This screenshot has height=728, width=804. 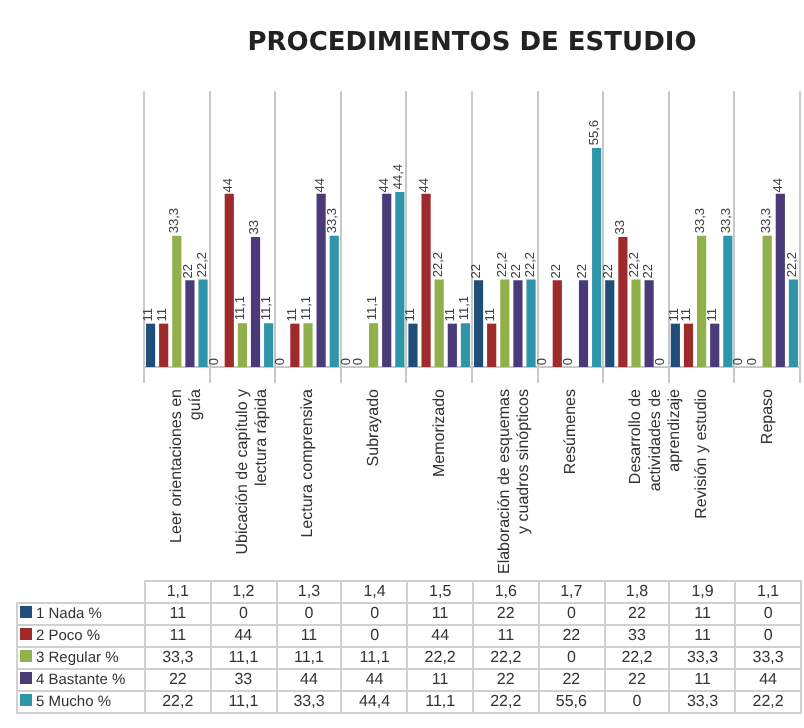 What do you see at coordinates (440, 592) in the screenshot?
I see `text: 1,5` at bounding box center [440, 592].